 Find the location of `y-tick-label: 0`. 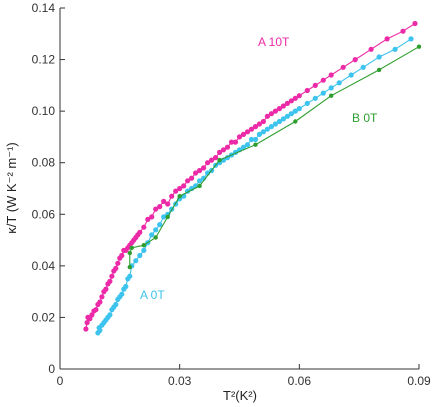

y-tick-label: 0 is located at coordinates (51, 369).